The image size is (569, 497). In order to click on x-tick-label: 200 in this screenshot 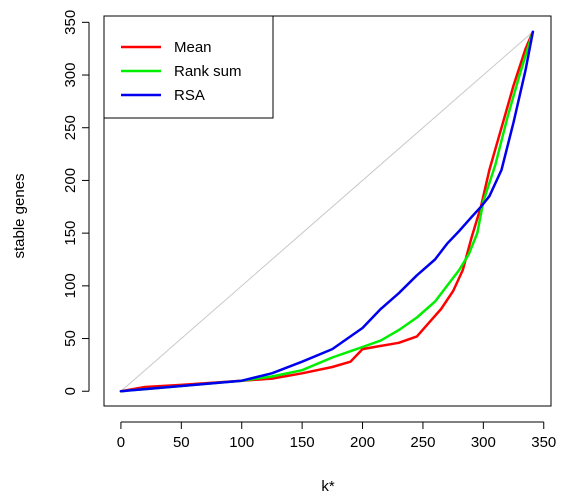, I will do `click(362, 442)`.